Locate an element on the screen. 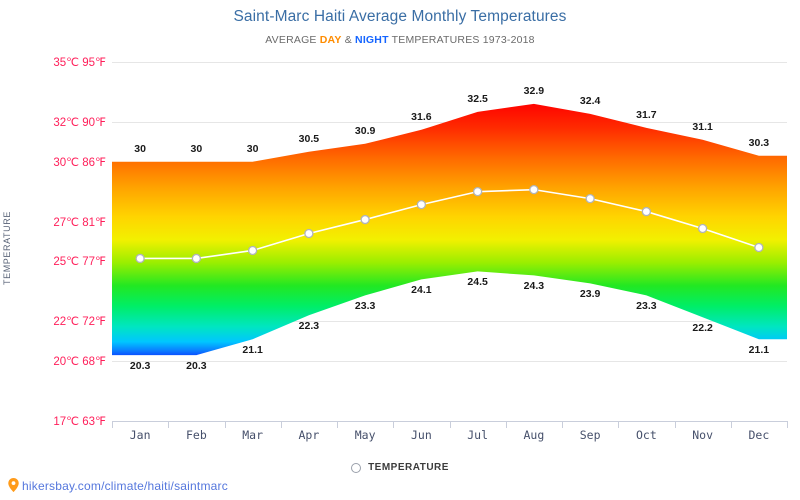  subtitle-night: NIGHT is located at coordinates (372, 40).